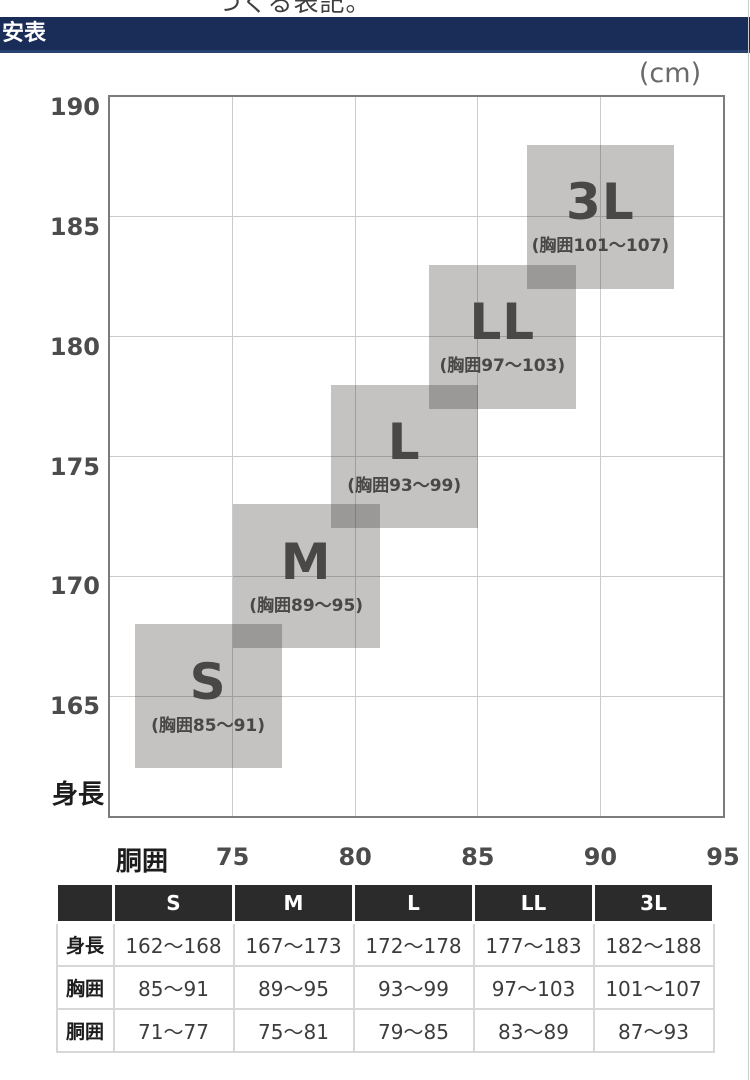 The image size is (750, 1080). I want to click on size-table-row: 身長 162～168 167～173 172～178 177～183 182～188, so click(385, 944).